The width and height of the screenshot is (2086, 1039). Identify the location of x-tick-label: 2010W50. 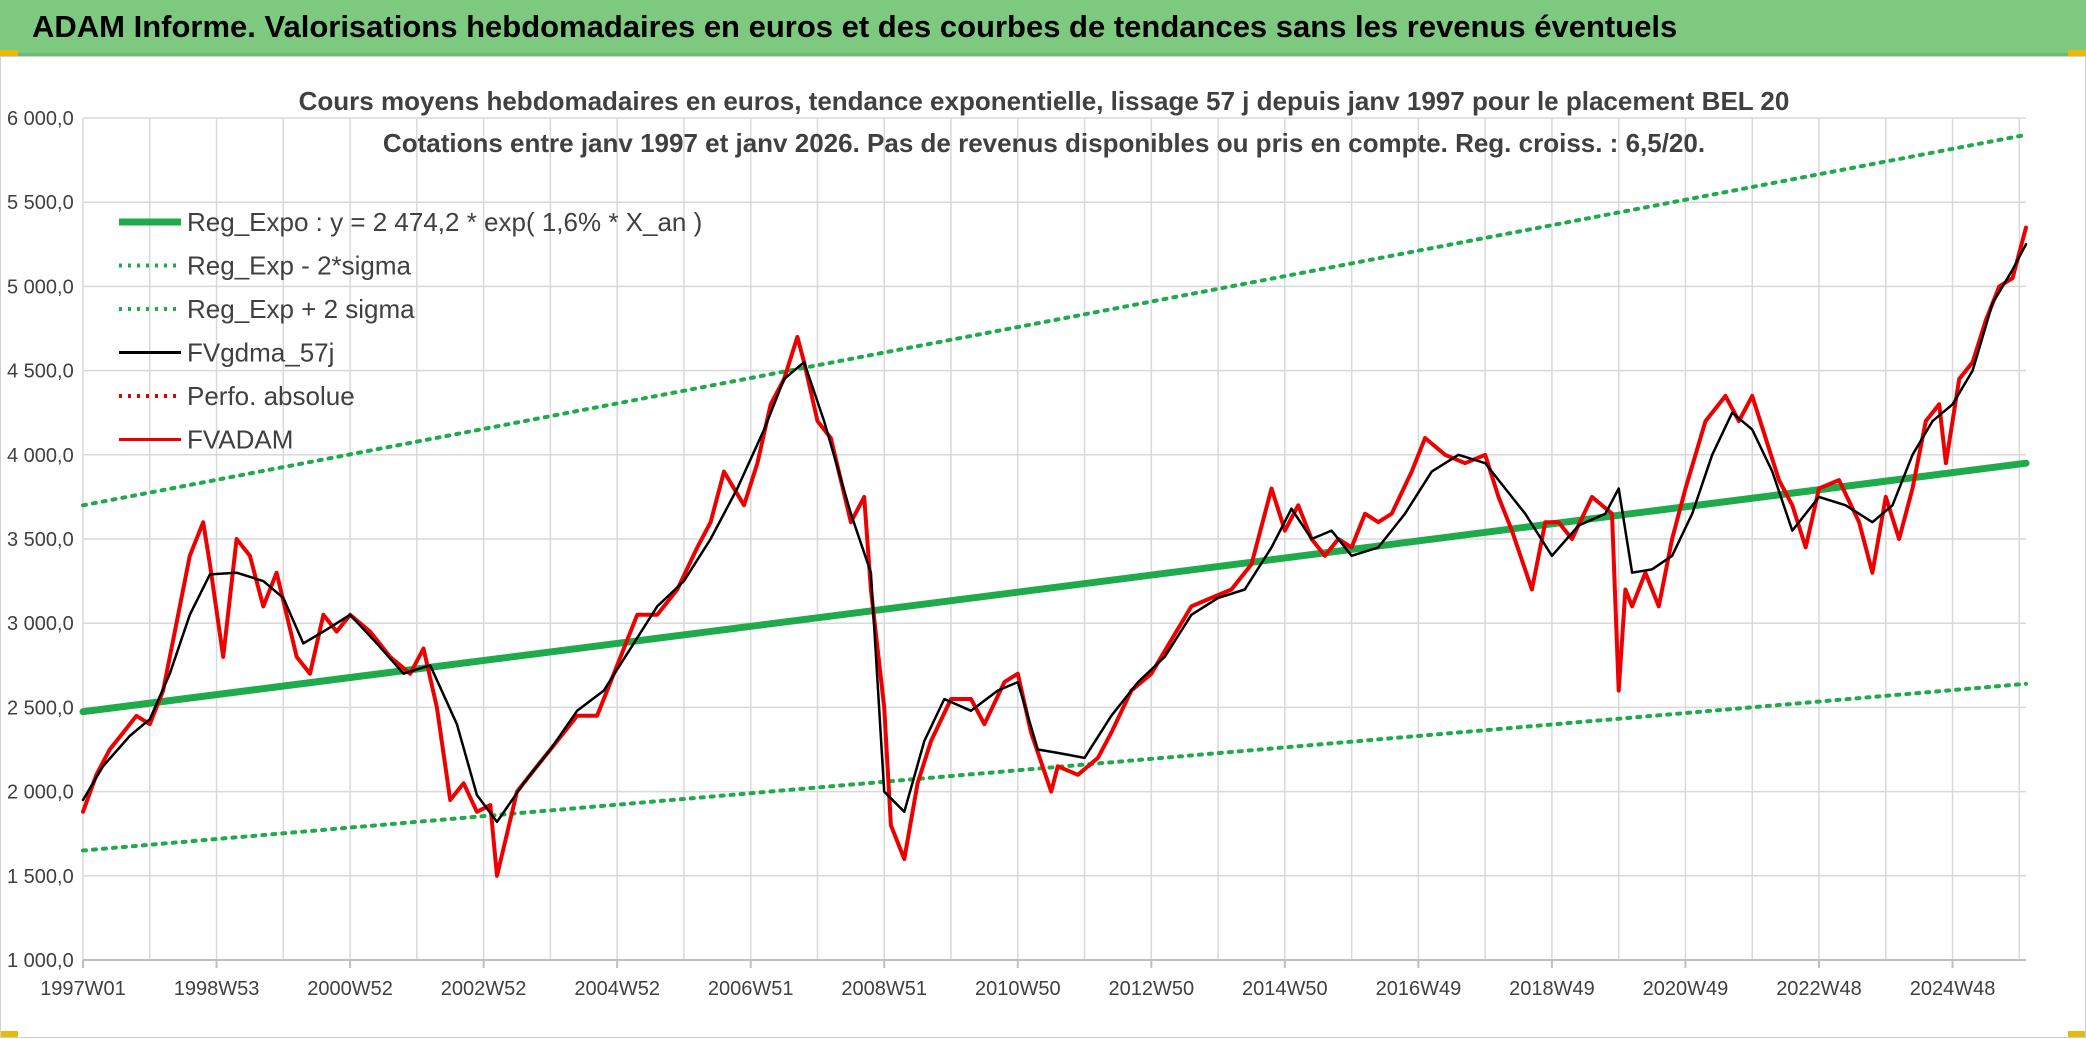
(1018, 989).